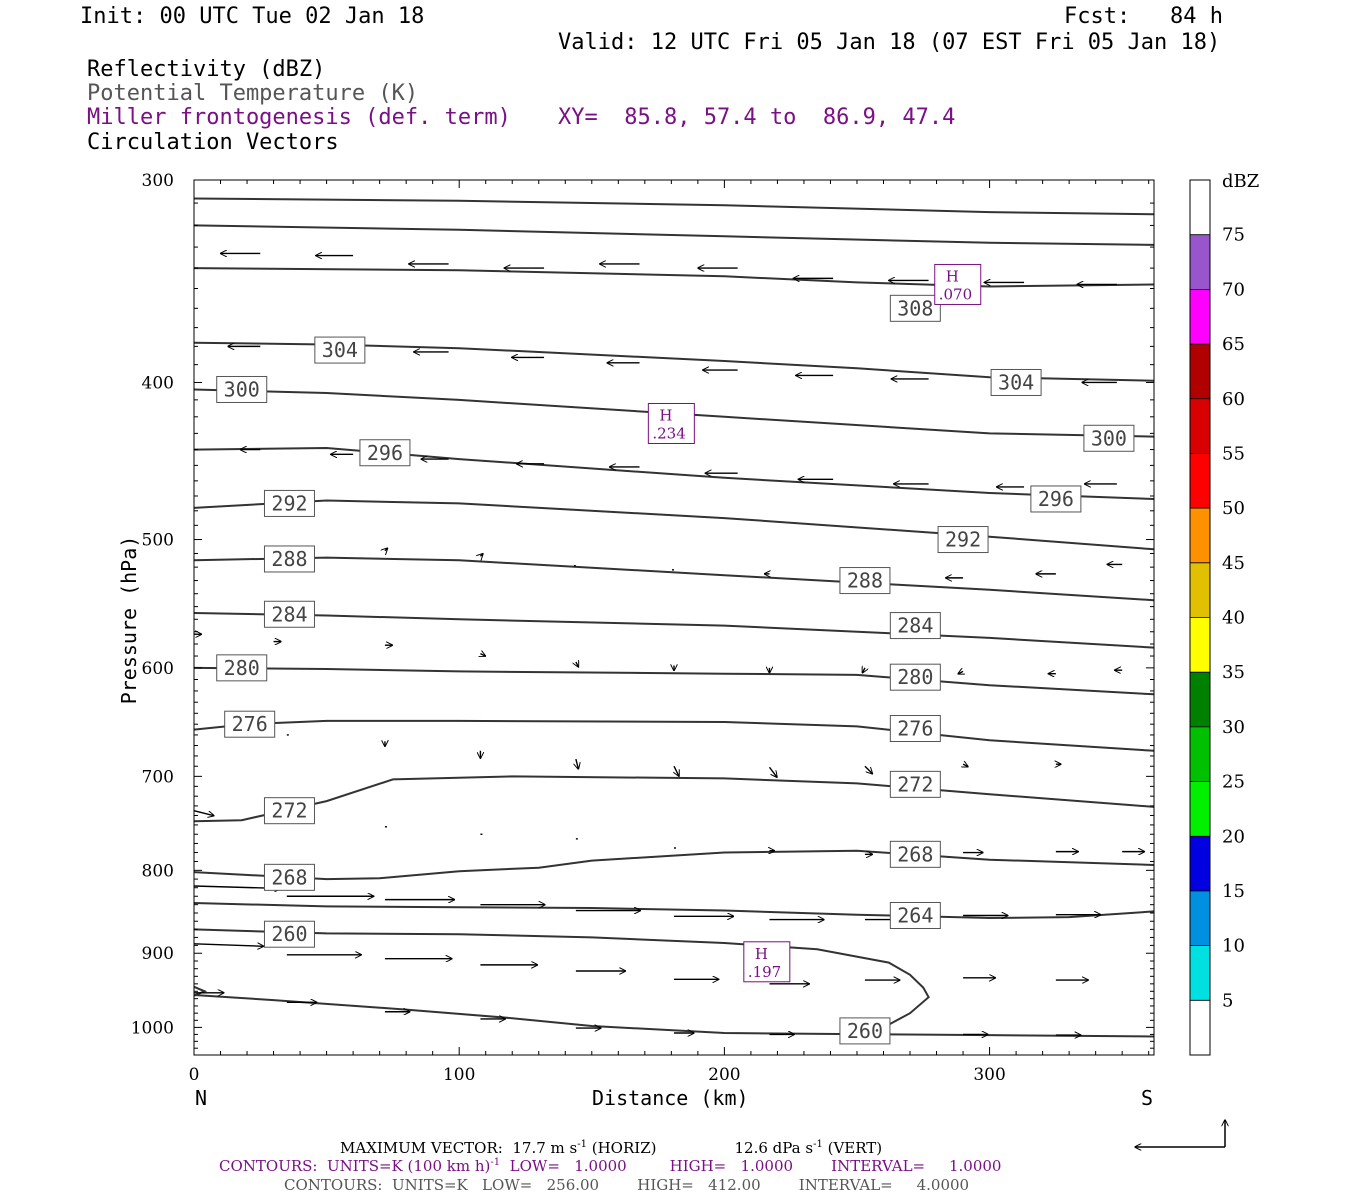  I want to click on reference-vector-icon, so click(1180, 1133).